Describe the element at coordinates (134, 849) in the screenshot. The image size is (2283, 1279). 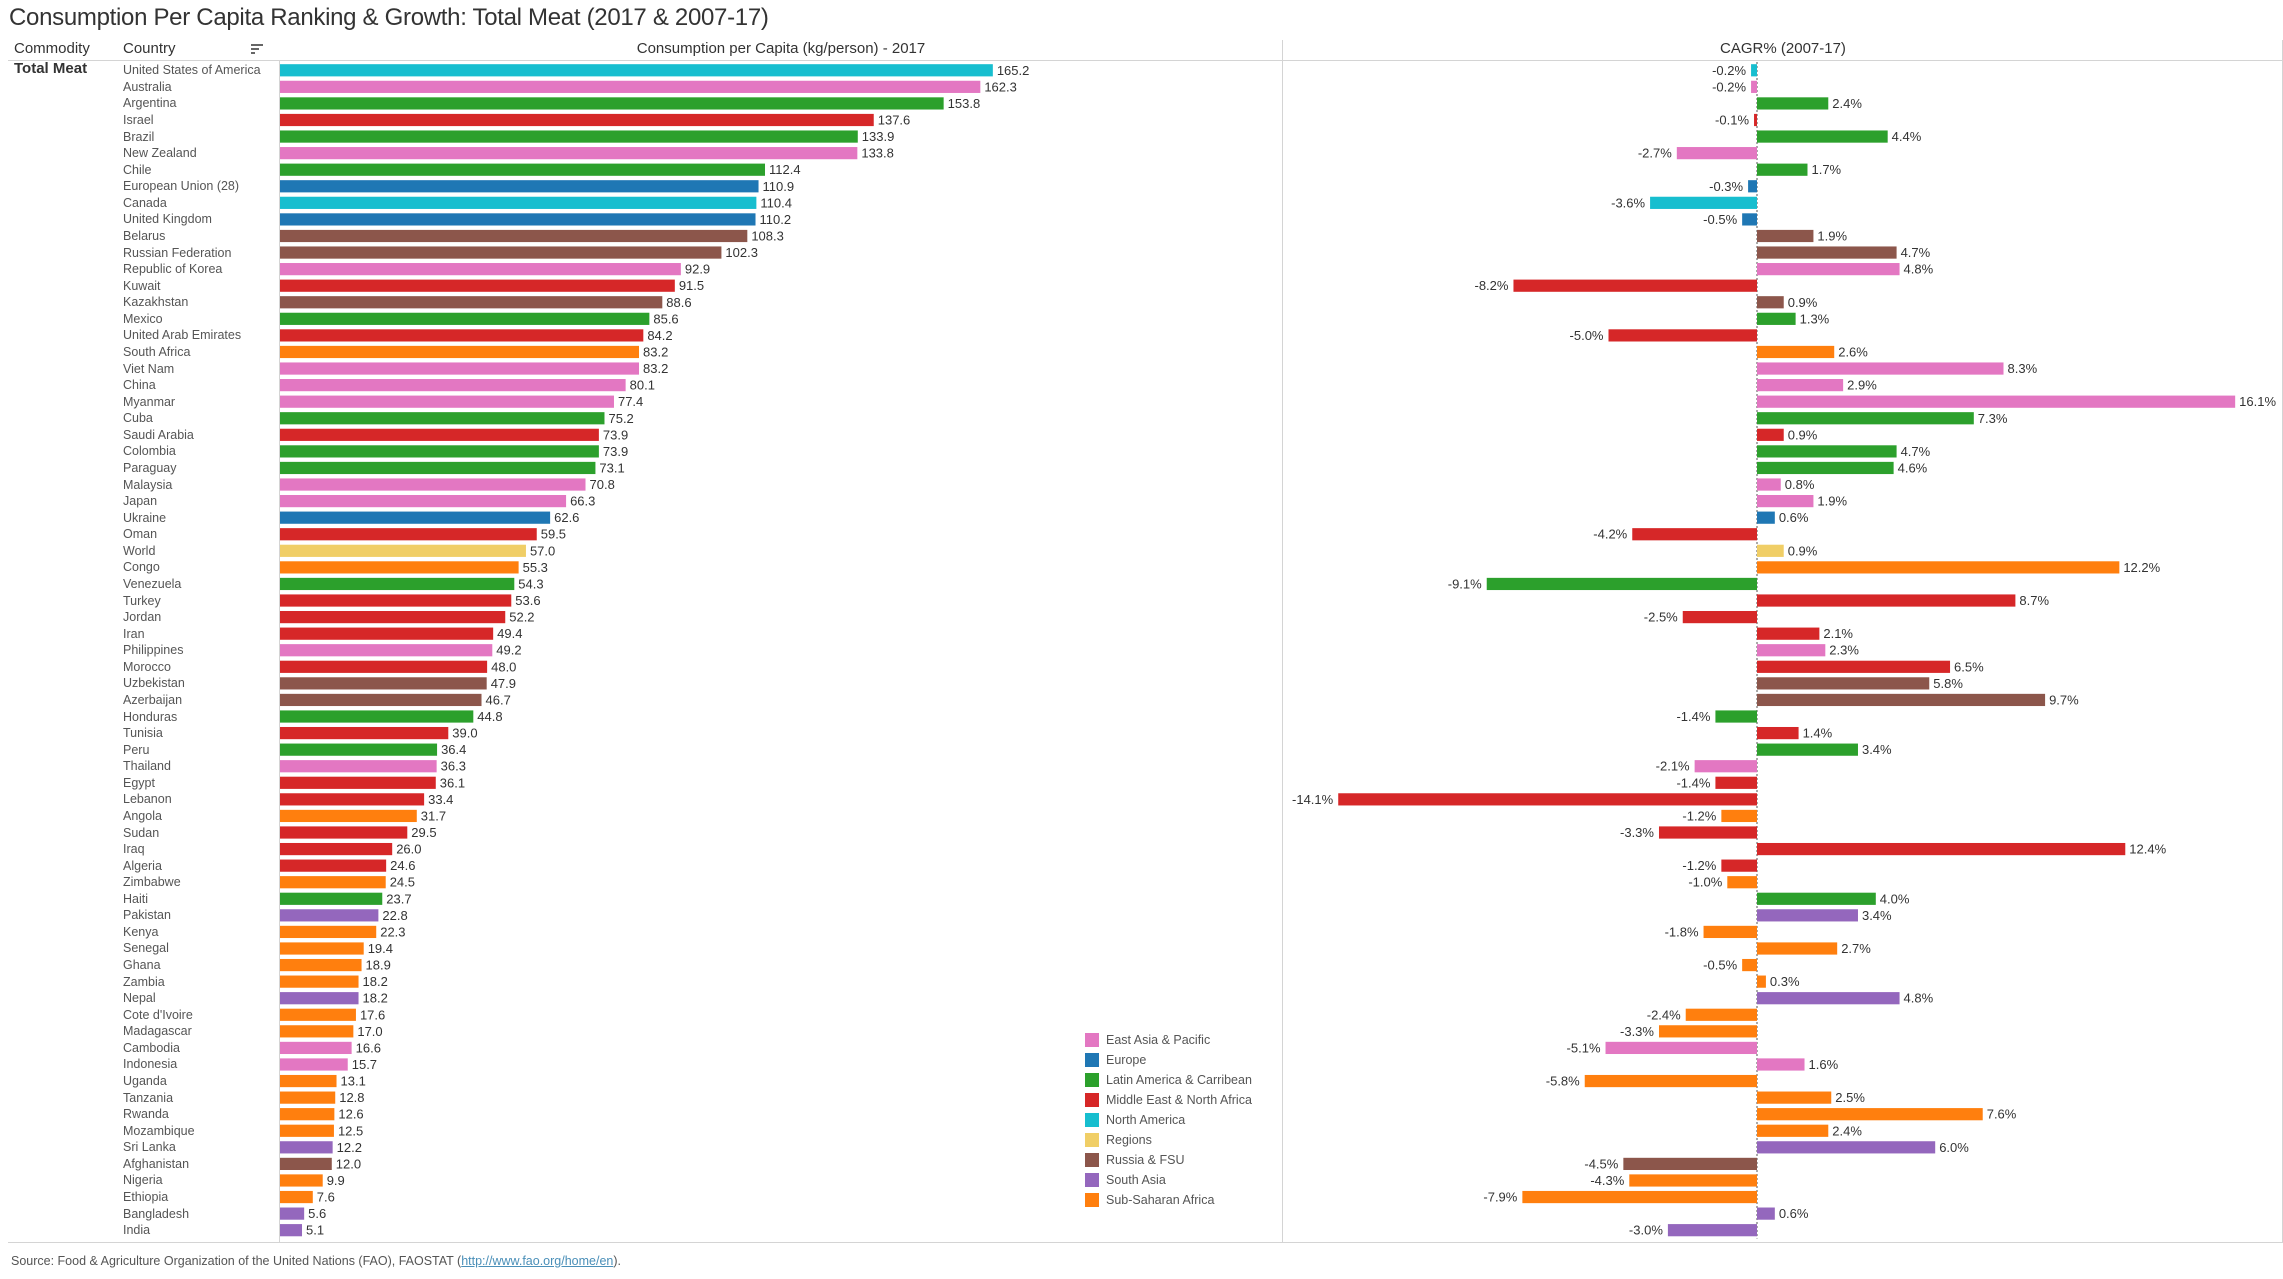
I see `country-label: Iraq` at that location.